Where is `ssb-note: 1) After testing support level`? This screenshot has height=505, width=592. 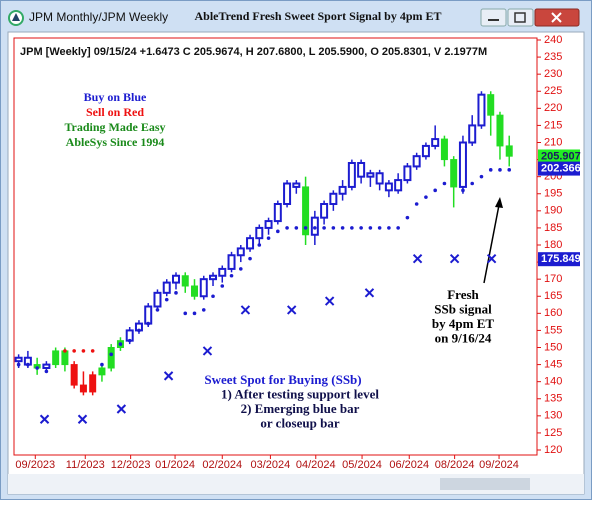
ssb-note: 1) After testing support level is located at coordinates (300, 393).